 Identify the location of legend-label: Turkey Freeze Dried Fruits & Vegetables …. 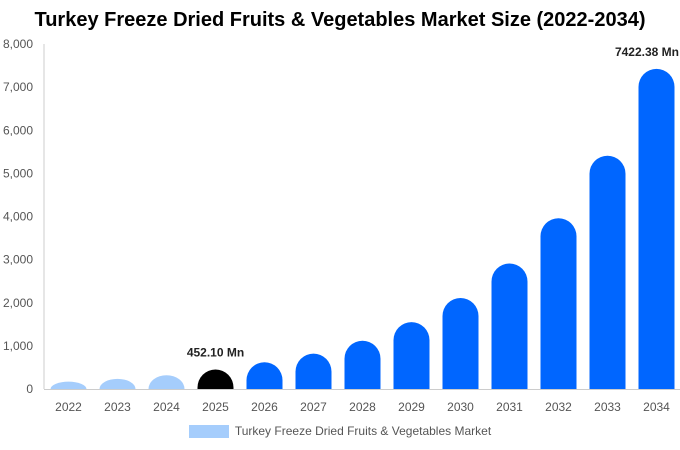
(363, 431).